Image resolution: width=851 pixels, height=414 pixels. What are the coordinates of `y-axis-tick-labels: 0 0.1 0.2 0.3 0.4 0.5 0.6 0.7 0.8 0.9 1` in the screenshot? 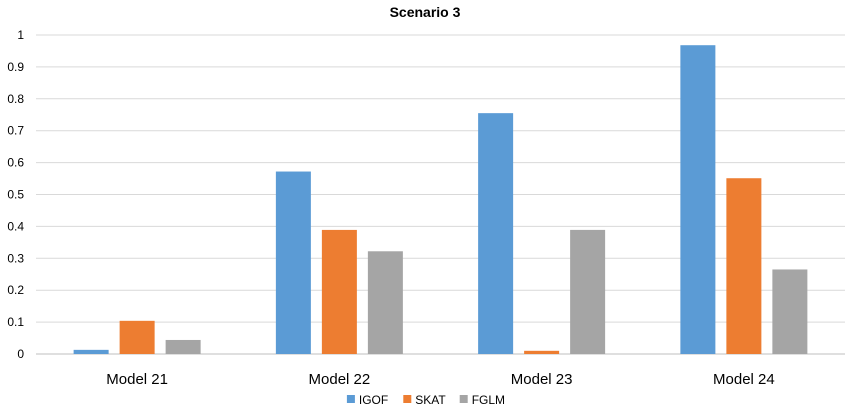 It's located at (15, 194).